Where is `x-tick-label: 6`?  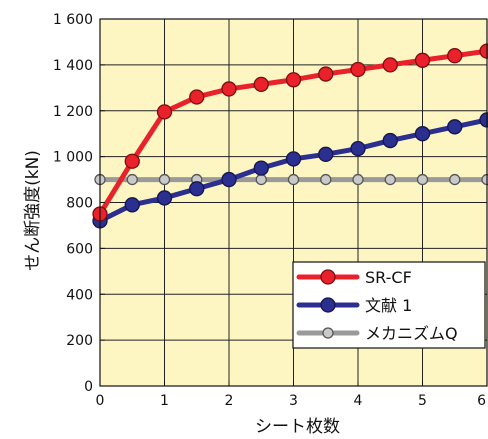 x-tick-label: 6 is located at coordinates (481, 401).